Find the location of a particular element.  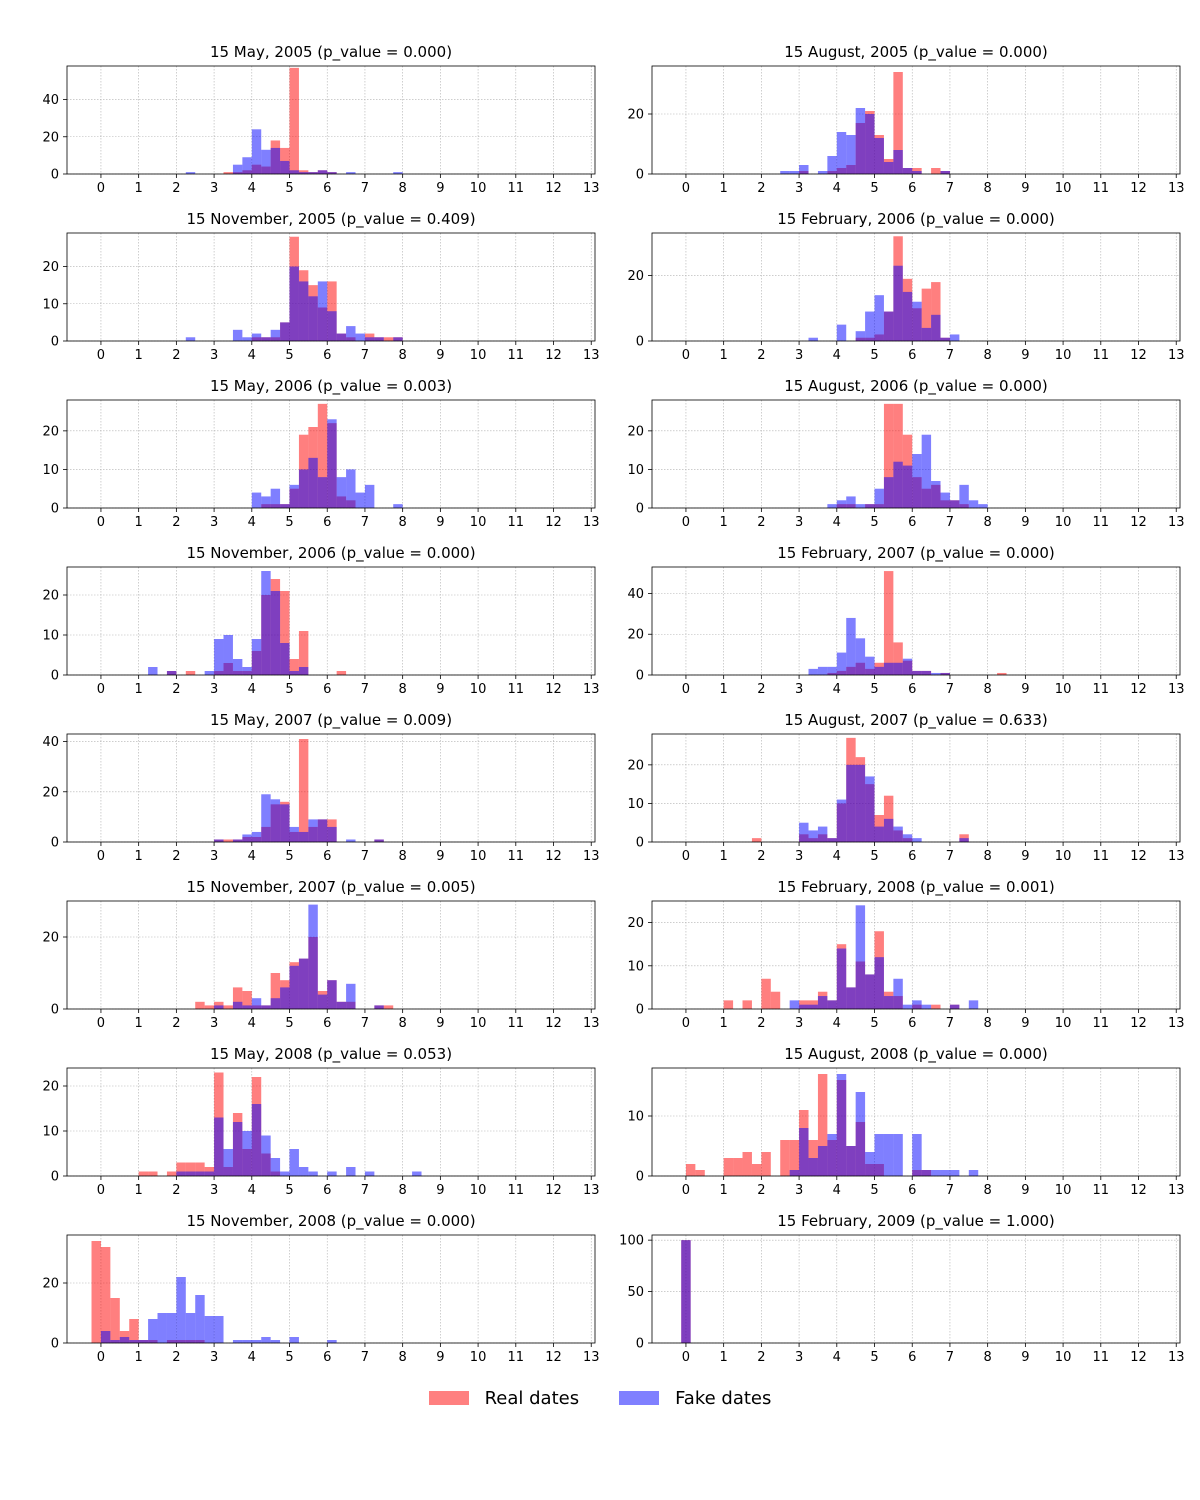

y-tick-label: 50 is located at coordinates (635, 1292).